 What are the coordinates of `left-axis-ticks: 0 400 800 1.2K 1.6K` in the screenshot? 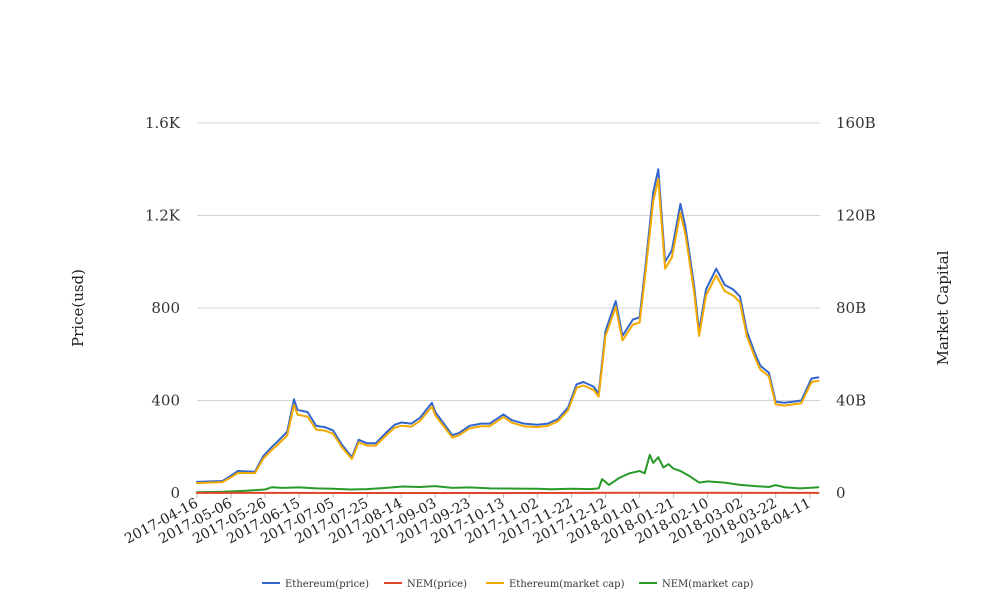 It's located at (163, 308).